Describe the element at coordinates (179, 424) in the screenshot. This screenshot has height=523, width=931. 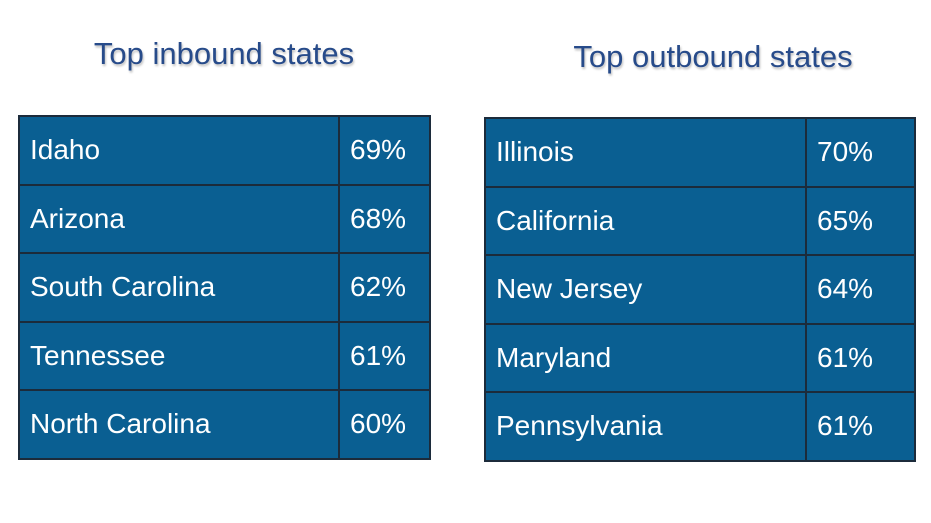
I see `state-name: North Carolina` at that location.